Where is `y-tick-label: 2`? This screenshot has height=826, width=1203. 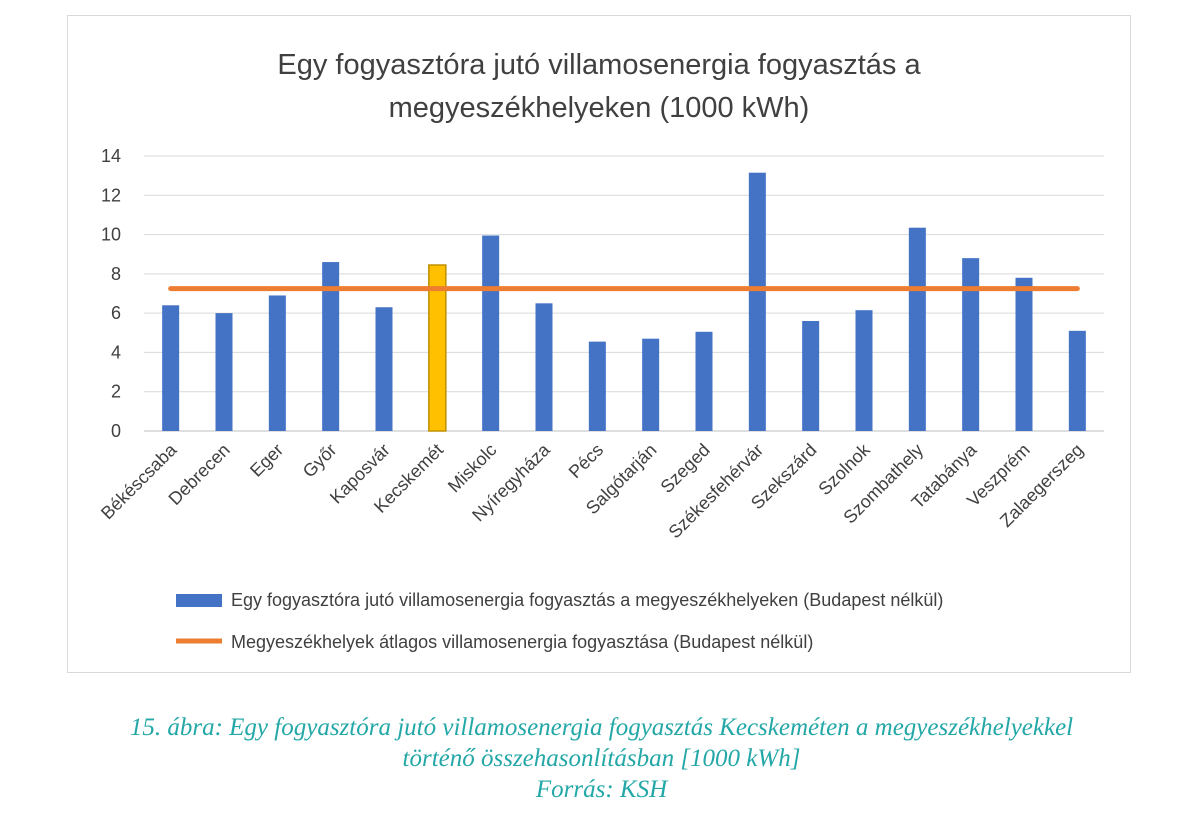
y-tick-label: 2 is located at coordinates (116, 392).